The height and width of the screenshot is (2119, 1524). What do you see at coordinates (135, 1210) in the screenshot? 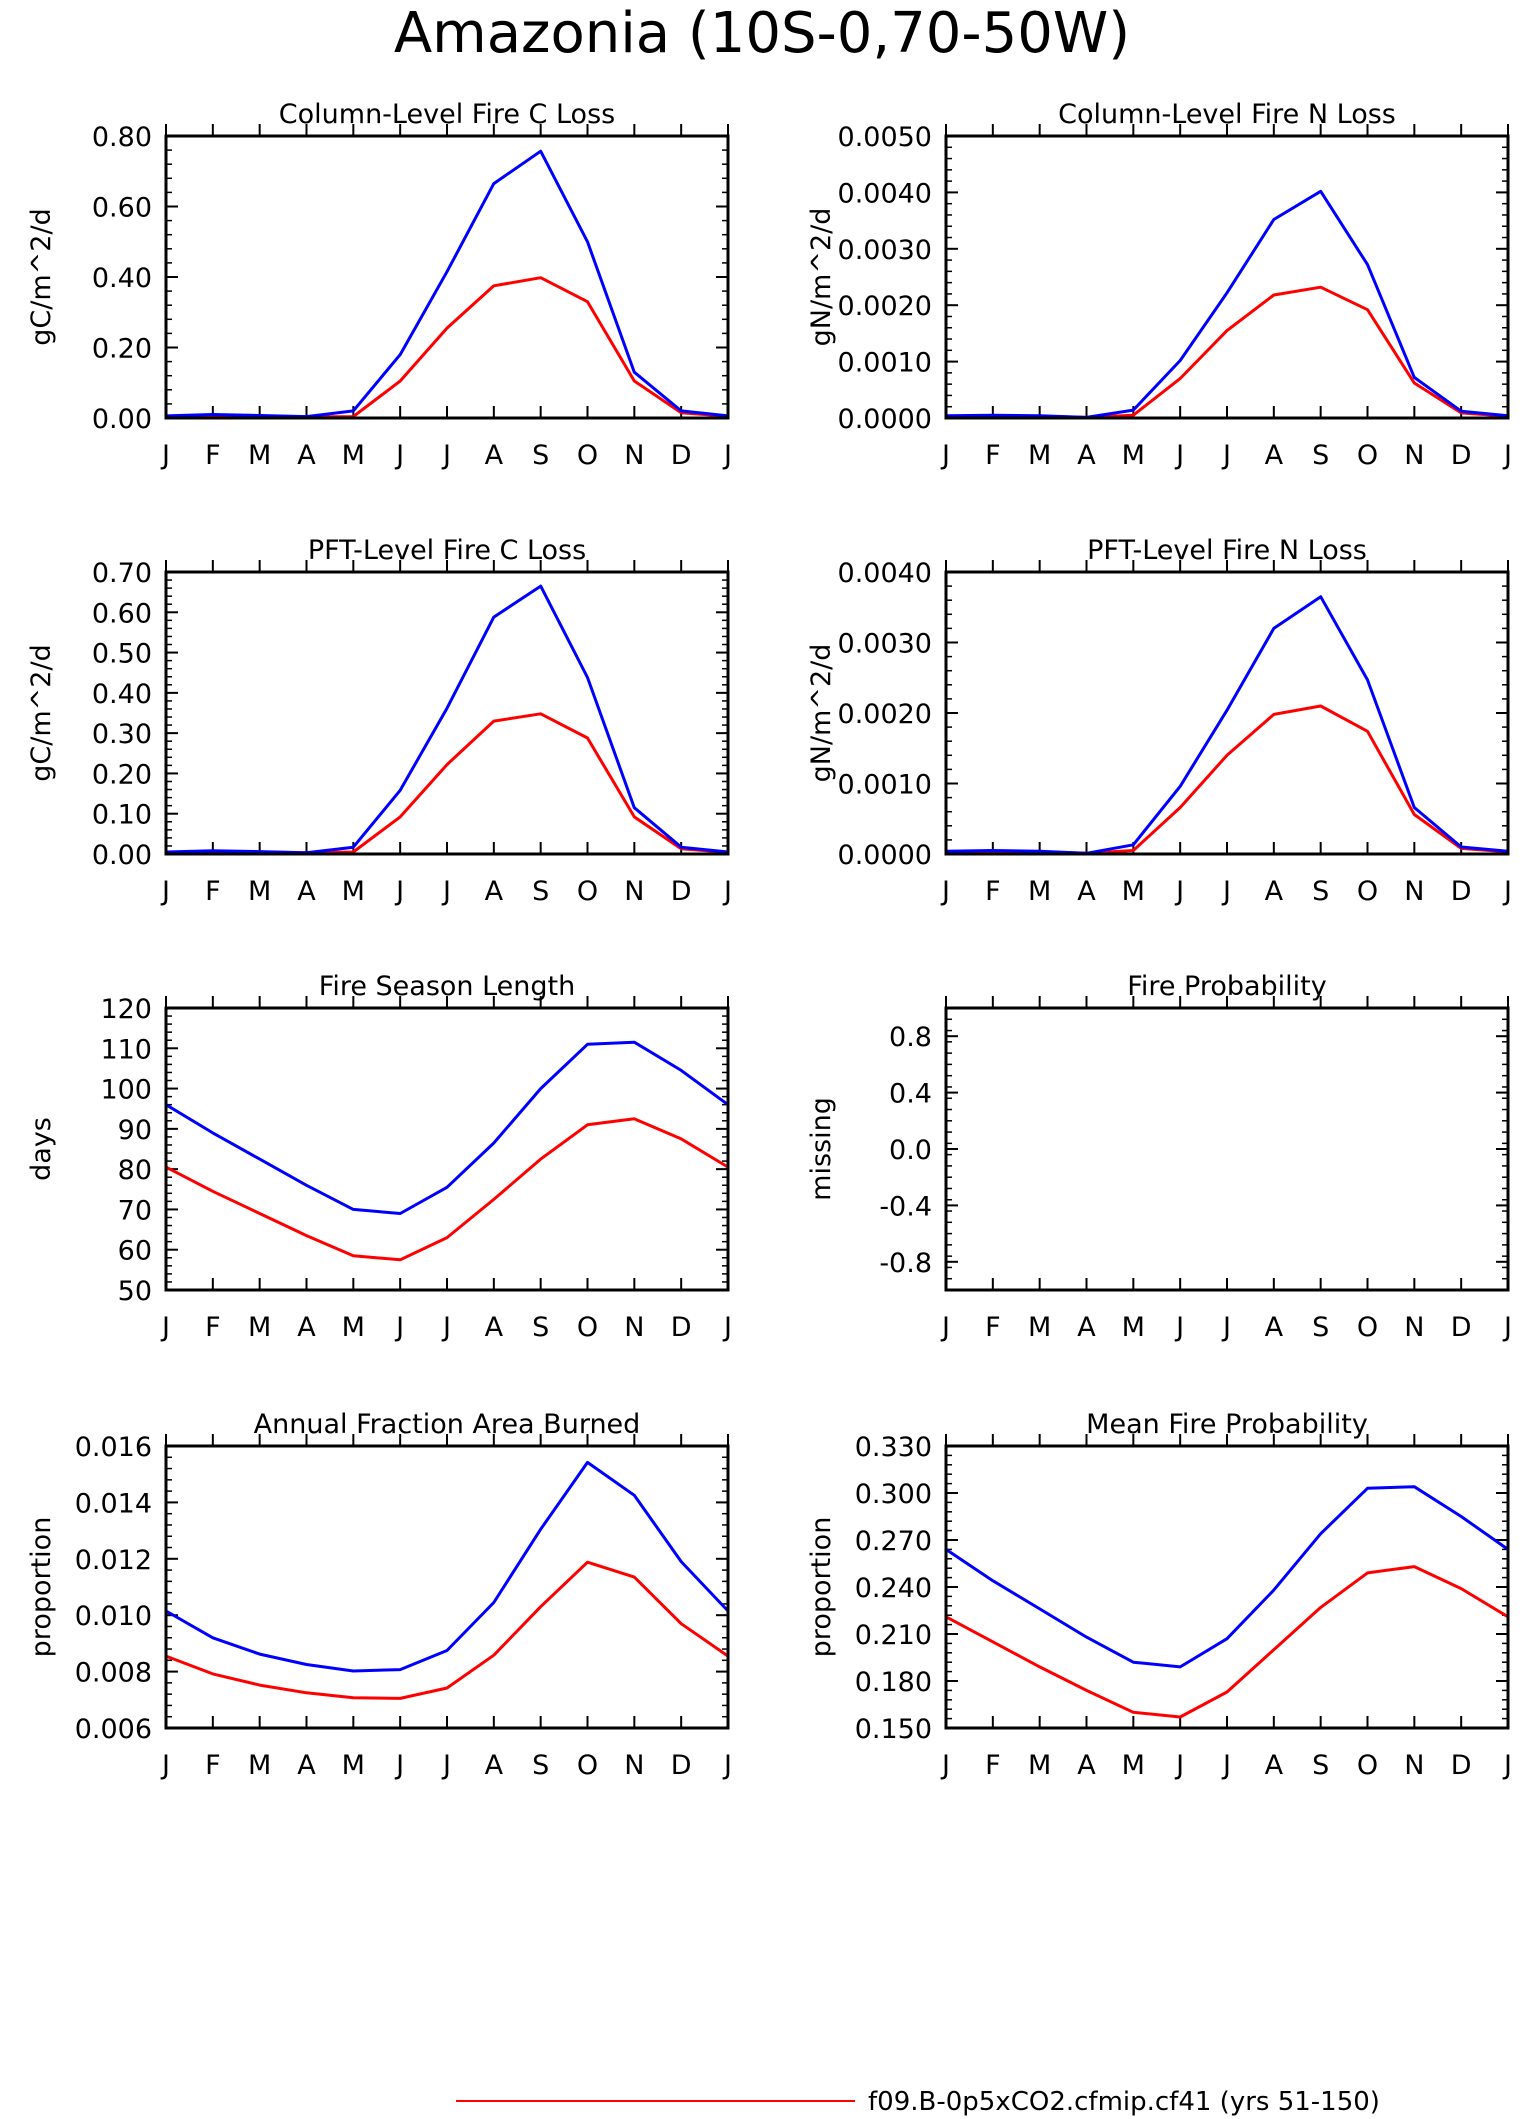
I see `y-tick-label: 70` at bounding box center [135, 1210].